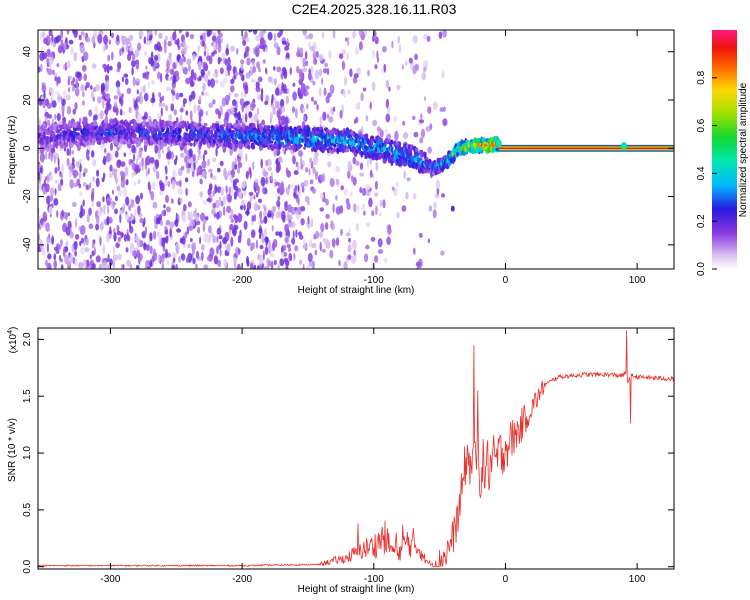 The height and width of the screenshot is (600, 750). What do you see at coordinates (506, 579) in the screenshot?
I see `snr-x-tick-label-3: 0` at bounding box center [506, 579].